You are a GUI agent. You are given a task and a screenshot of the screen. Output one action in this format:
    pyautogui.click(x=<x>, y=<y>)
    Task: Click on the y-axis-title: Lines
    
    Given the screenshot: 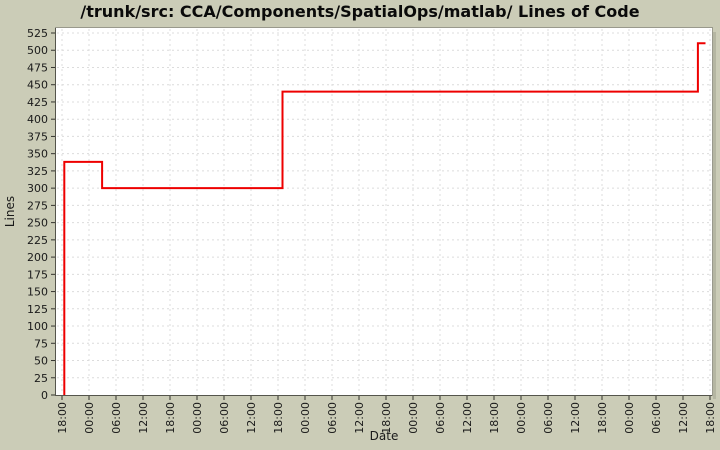 What is the action you would take?
    pyautogui.click(x=10, y=211)
    